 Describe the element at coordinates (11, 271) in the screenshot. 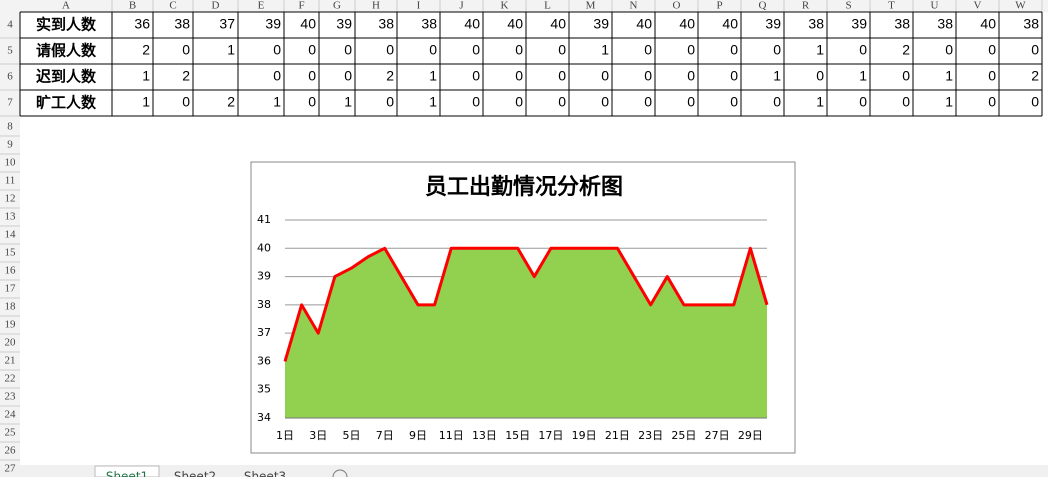

I see `row-header: 16` at that location.